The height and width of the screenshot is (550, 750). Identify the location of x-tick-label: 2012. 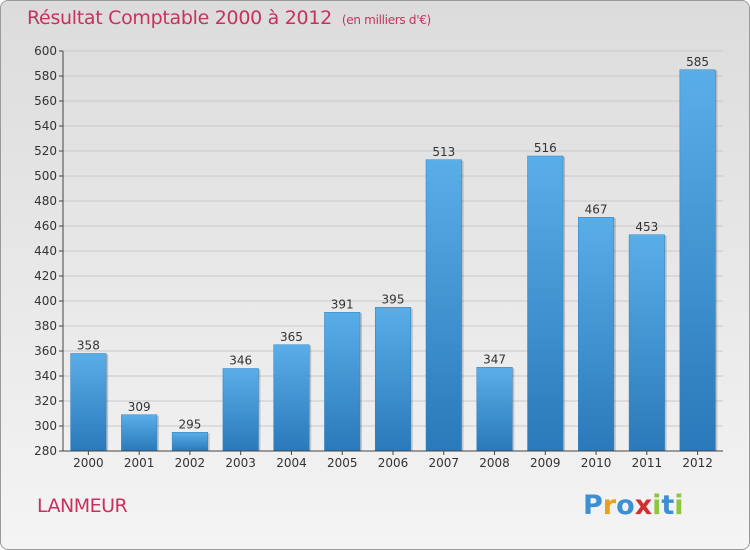
(697, 463).